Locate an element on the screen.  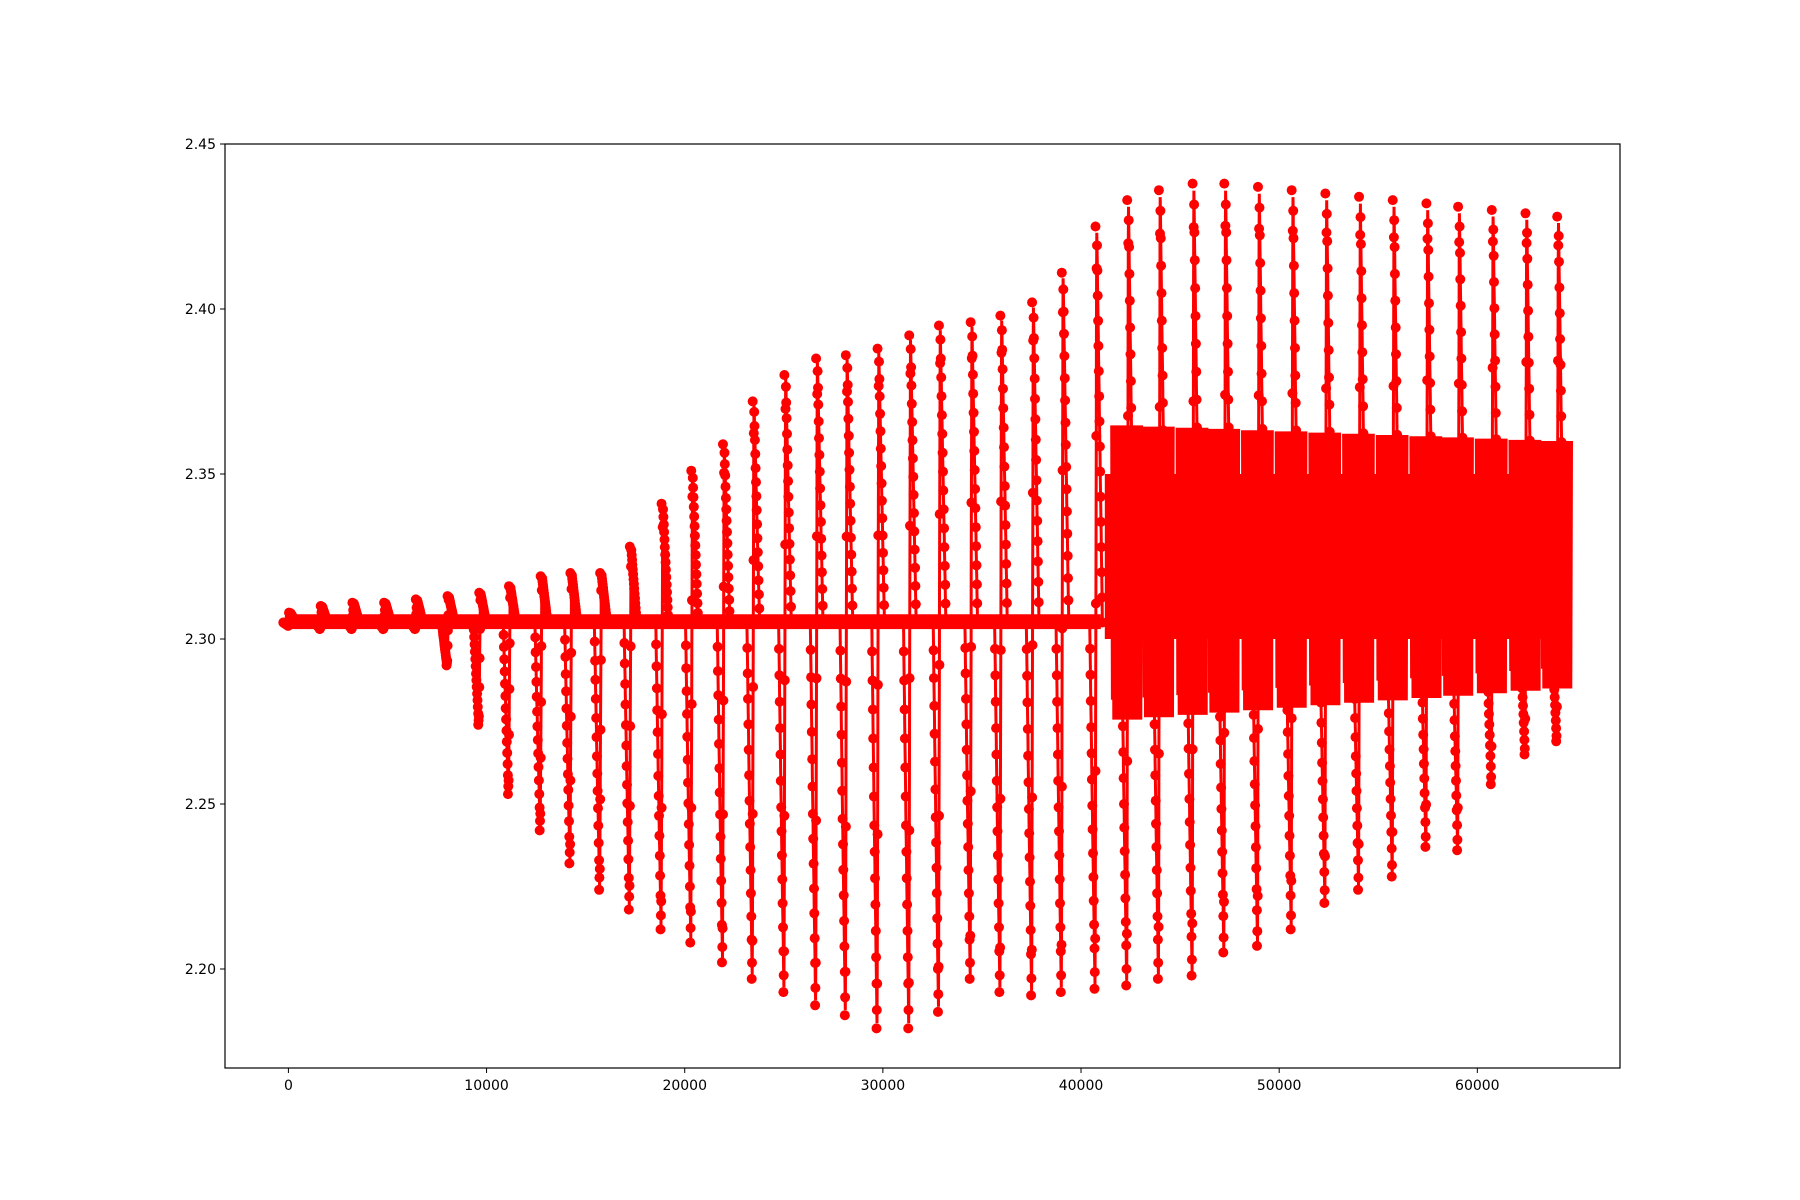
x-tick-label: 30000 is located at coordinates (883, 1086).